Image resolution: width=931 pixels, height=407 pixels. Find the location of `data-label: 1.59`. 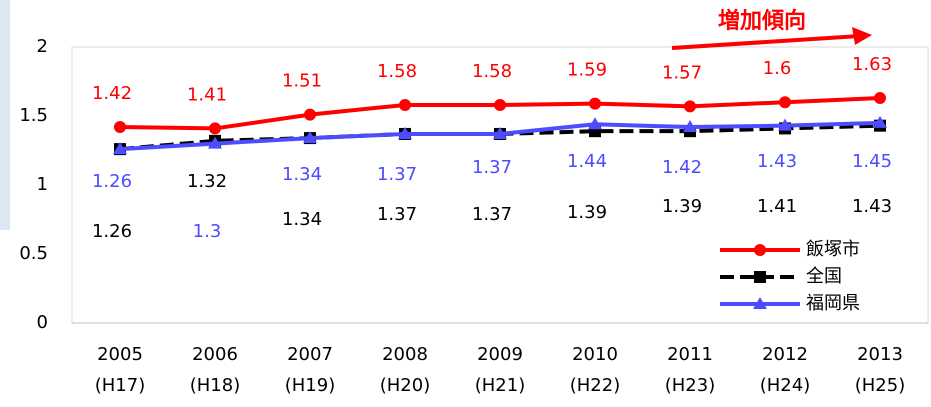

data-label: 1.59 is located at coordinates (587, 70).